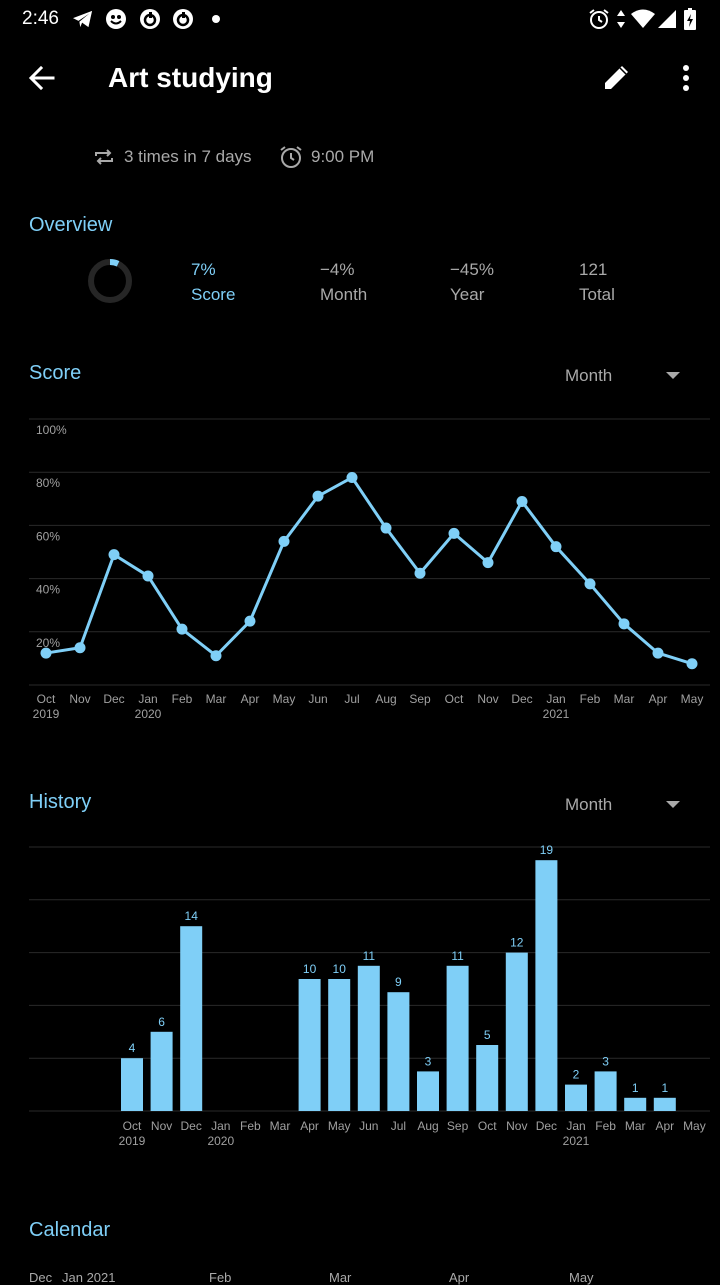 This screenshot has height=1285, width=720. What do you see at coordinates (597, 294) in the screenshot?
I see `overview-stat-label-total: Total` at bounding box center [597, 294].